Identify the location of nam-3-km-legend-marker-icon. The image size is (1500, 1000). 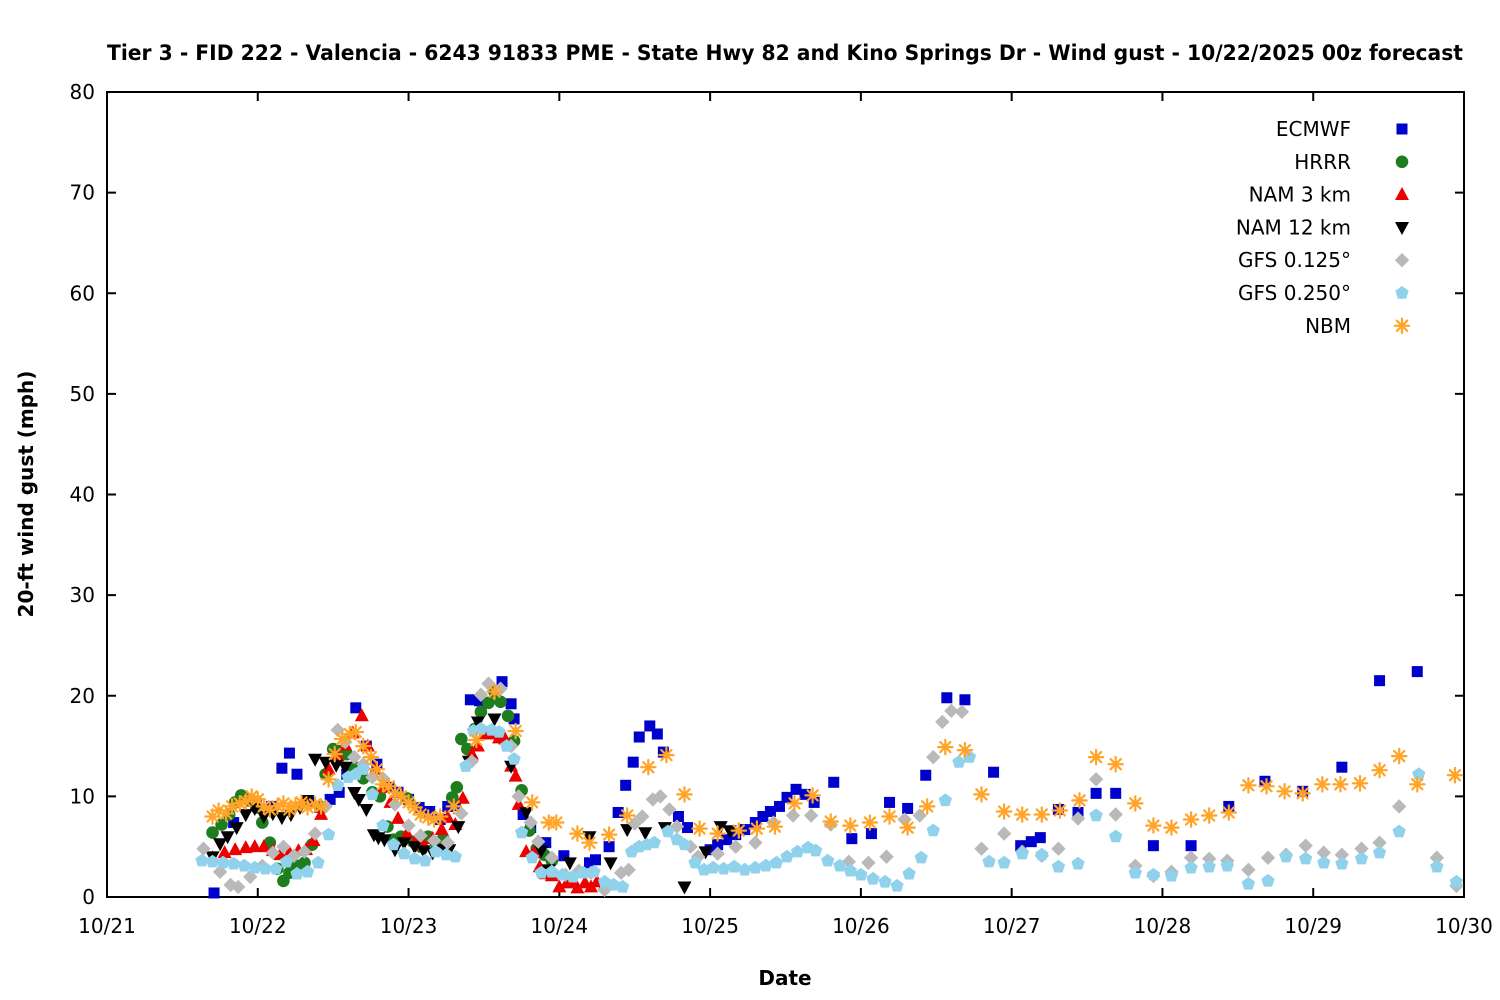
(1402, 193).